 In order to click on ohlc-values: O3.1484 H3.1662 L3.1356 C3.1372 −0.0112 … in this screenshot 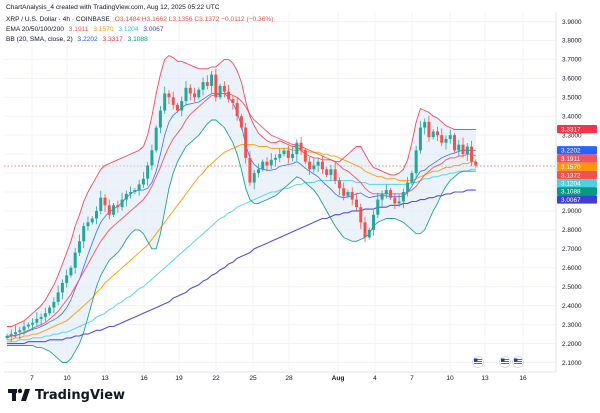, I will do `click(194, 19)`.